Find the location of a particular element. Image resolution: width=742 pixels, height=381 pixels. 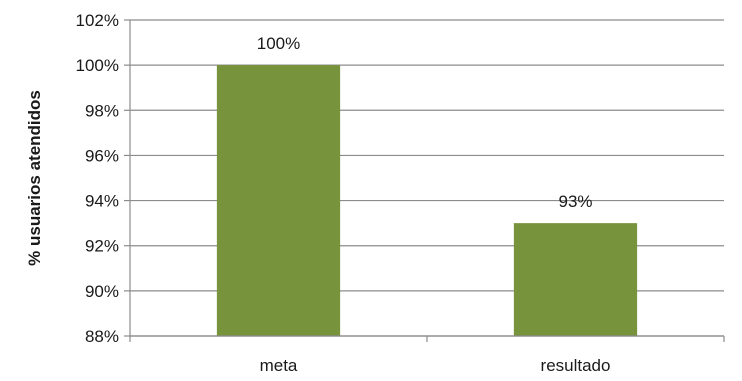

y-tick-label: 98% is located at coordinates (102, 110).